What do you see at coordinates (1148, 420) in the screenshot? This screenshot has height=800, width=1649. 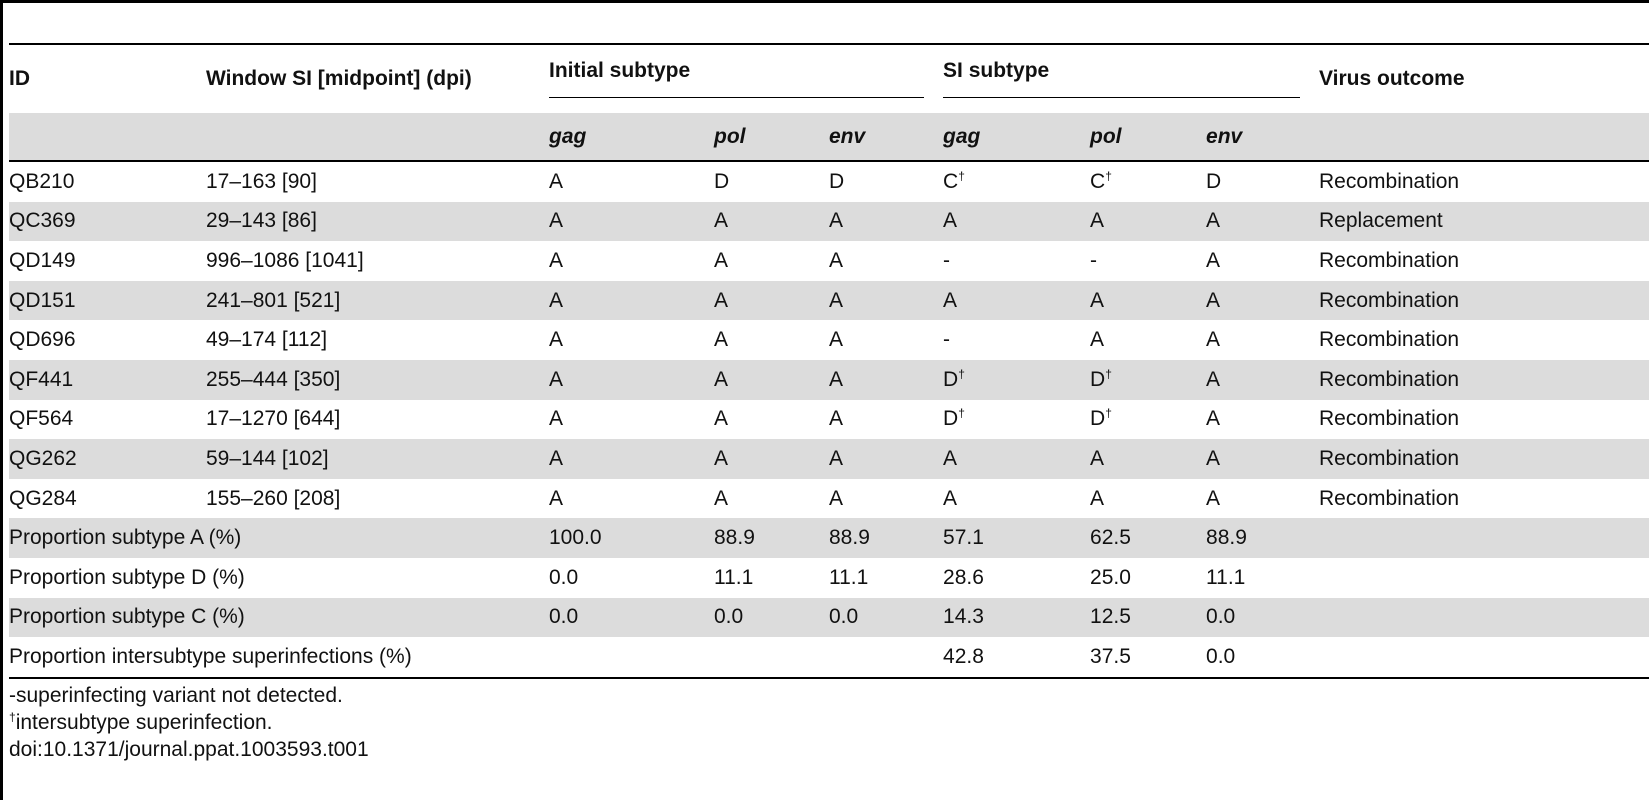 I see `cell-si-pol: D†` at bounding box center [1148, 420].